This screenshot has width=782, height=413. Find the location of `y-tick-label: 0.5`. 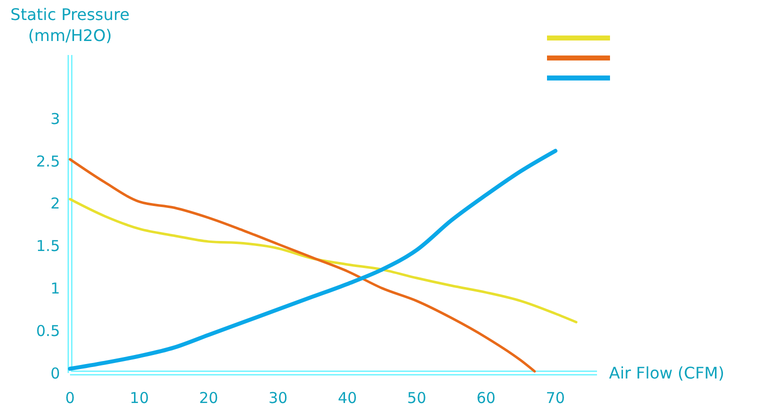

y-tick-label: 0.5 is located at coordinates (48, 331).